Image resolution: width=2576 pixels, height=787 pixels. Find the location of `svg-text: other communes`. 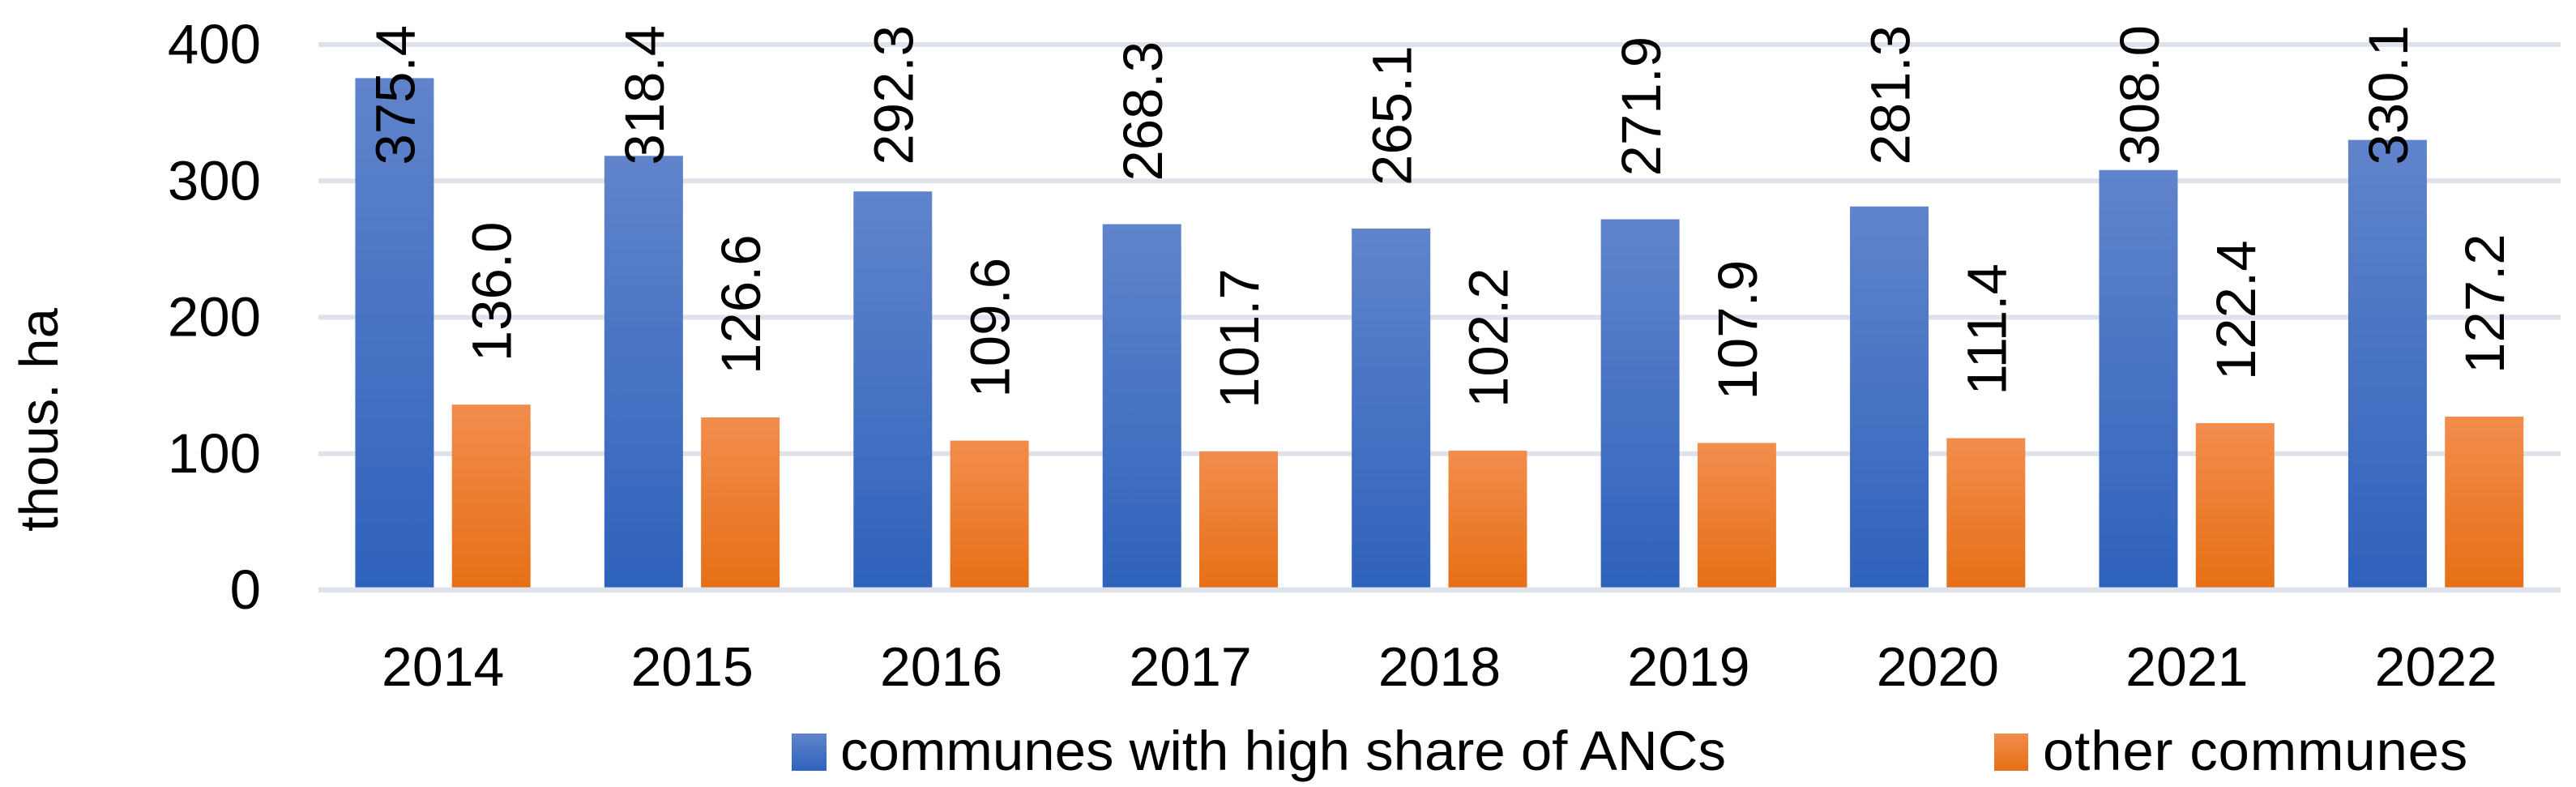

svg-text: other communes is located at coordinates (2255, 751).